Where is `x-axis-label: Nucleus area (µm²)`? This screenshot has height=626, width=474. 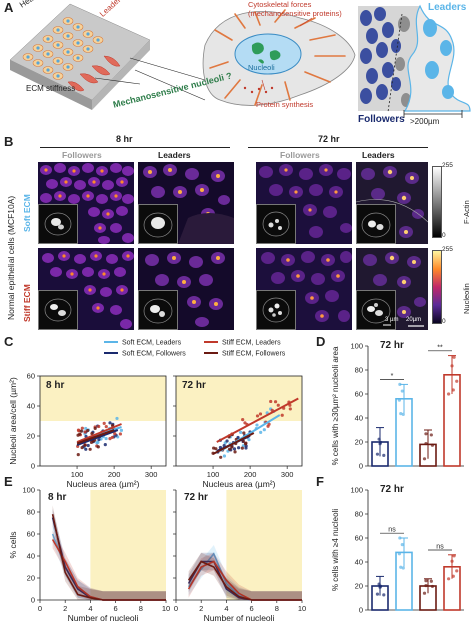 x-axis-label: Nucleus area (µm²) is located at coordinates (239, 484).